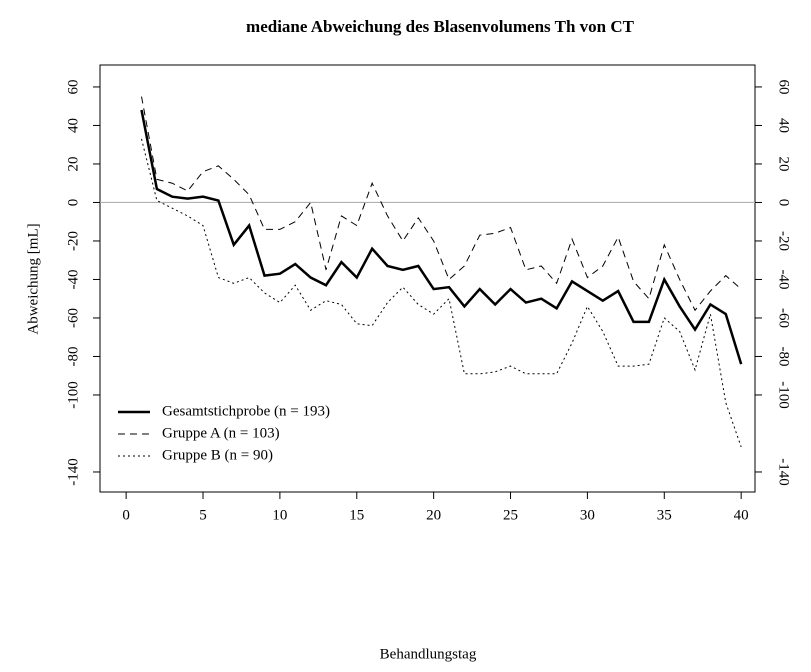  What do you see at coordinates (784, 125) in the screenshot?
I see `y2-tick-label: 40` at bounding box center [784, 125].